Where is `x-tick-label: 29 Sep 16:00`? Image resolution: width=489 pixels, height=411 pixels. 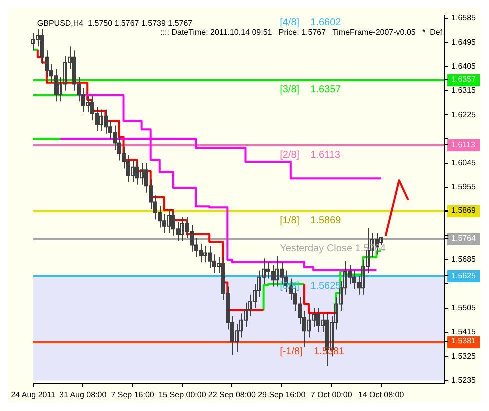
x-tick-label: 29 Sep 16:00 is located at coordinates (282, 395).